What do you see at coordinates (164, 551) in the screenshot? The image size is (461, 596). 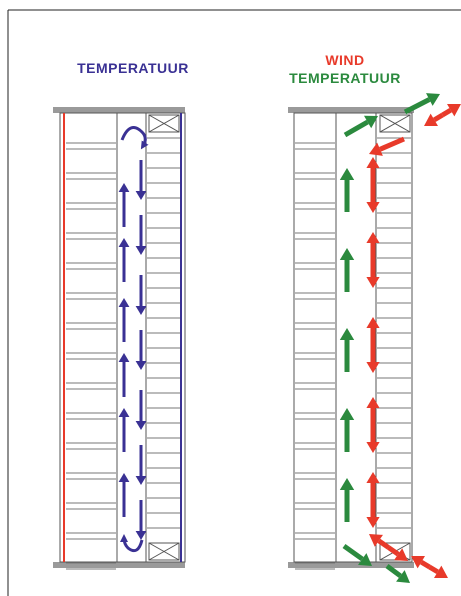 I see `left-bottom-vent-icon` at bounding box center [164, 551].